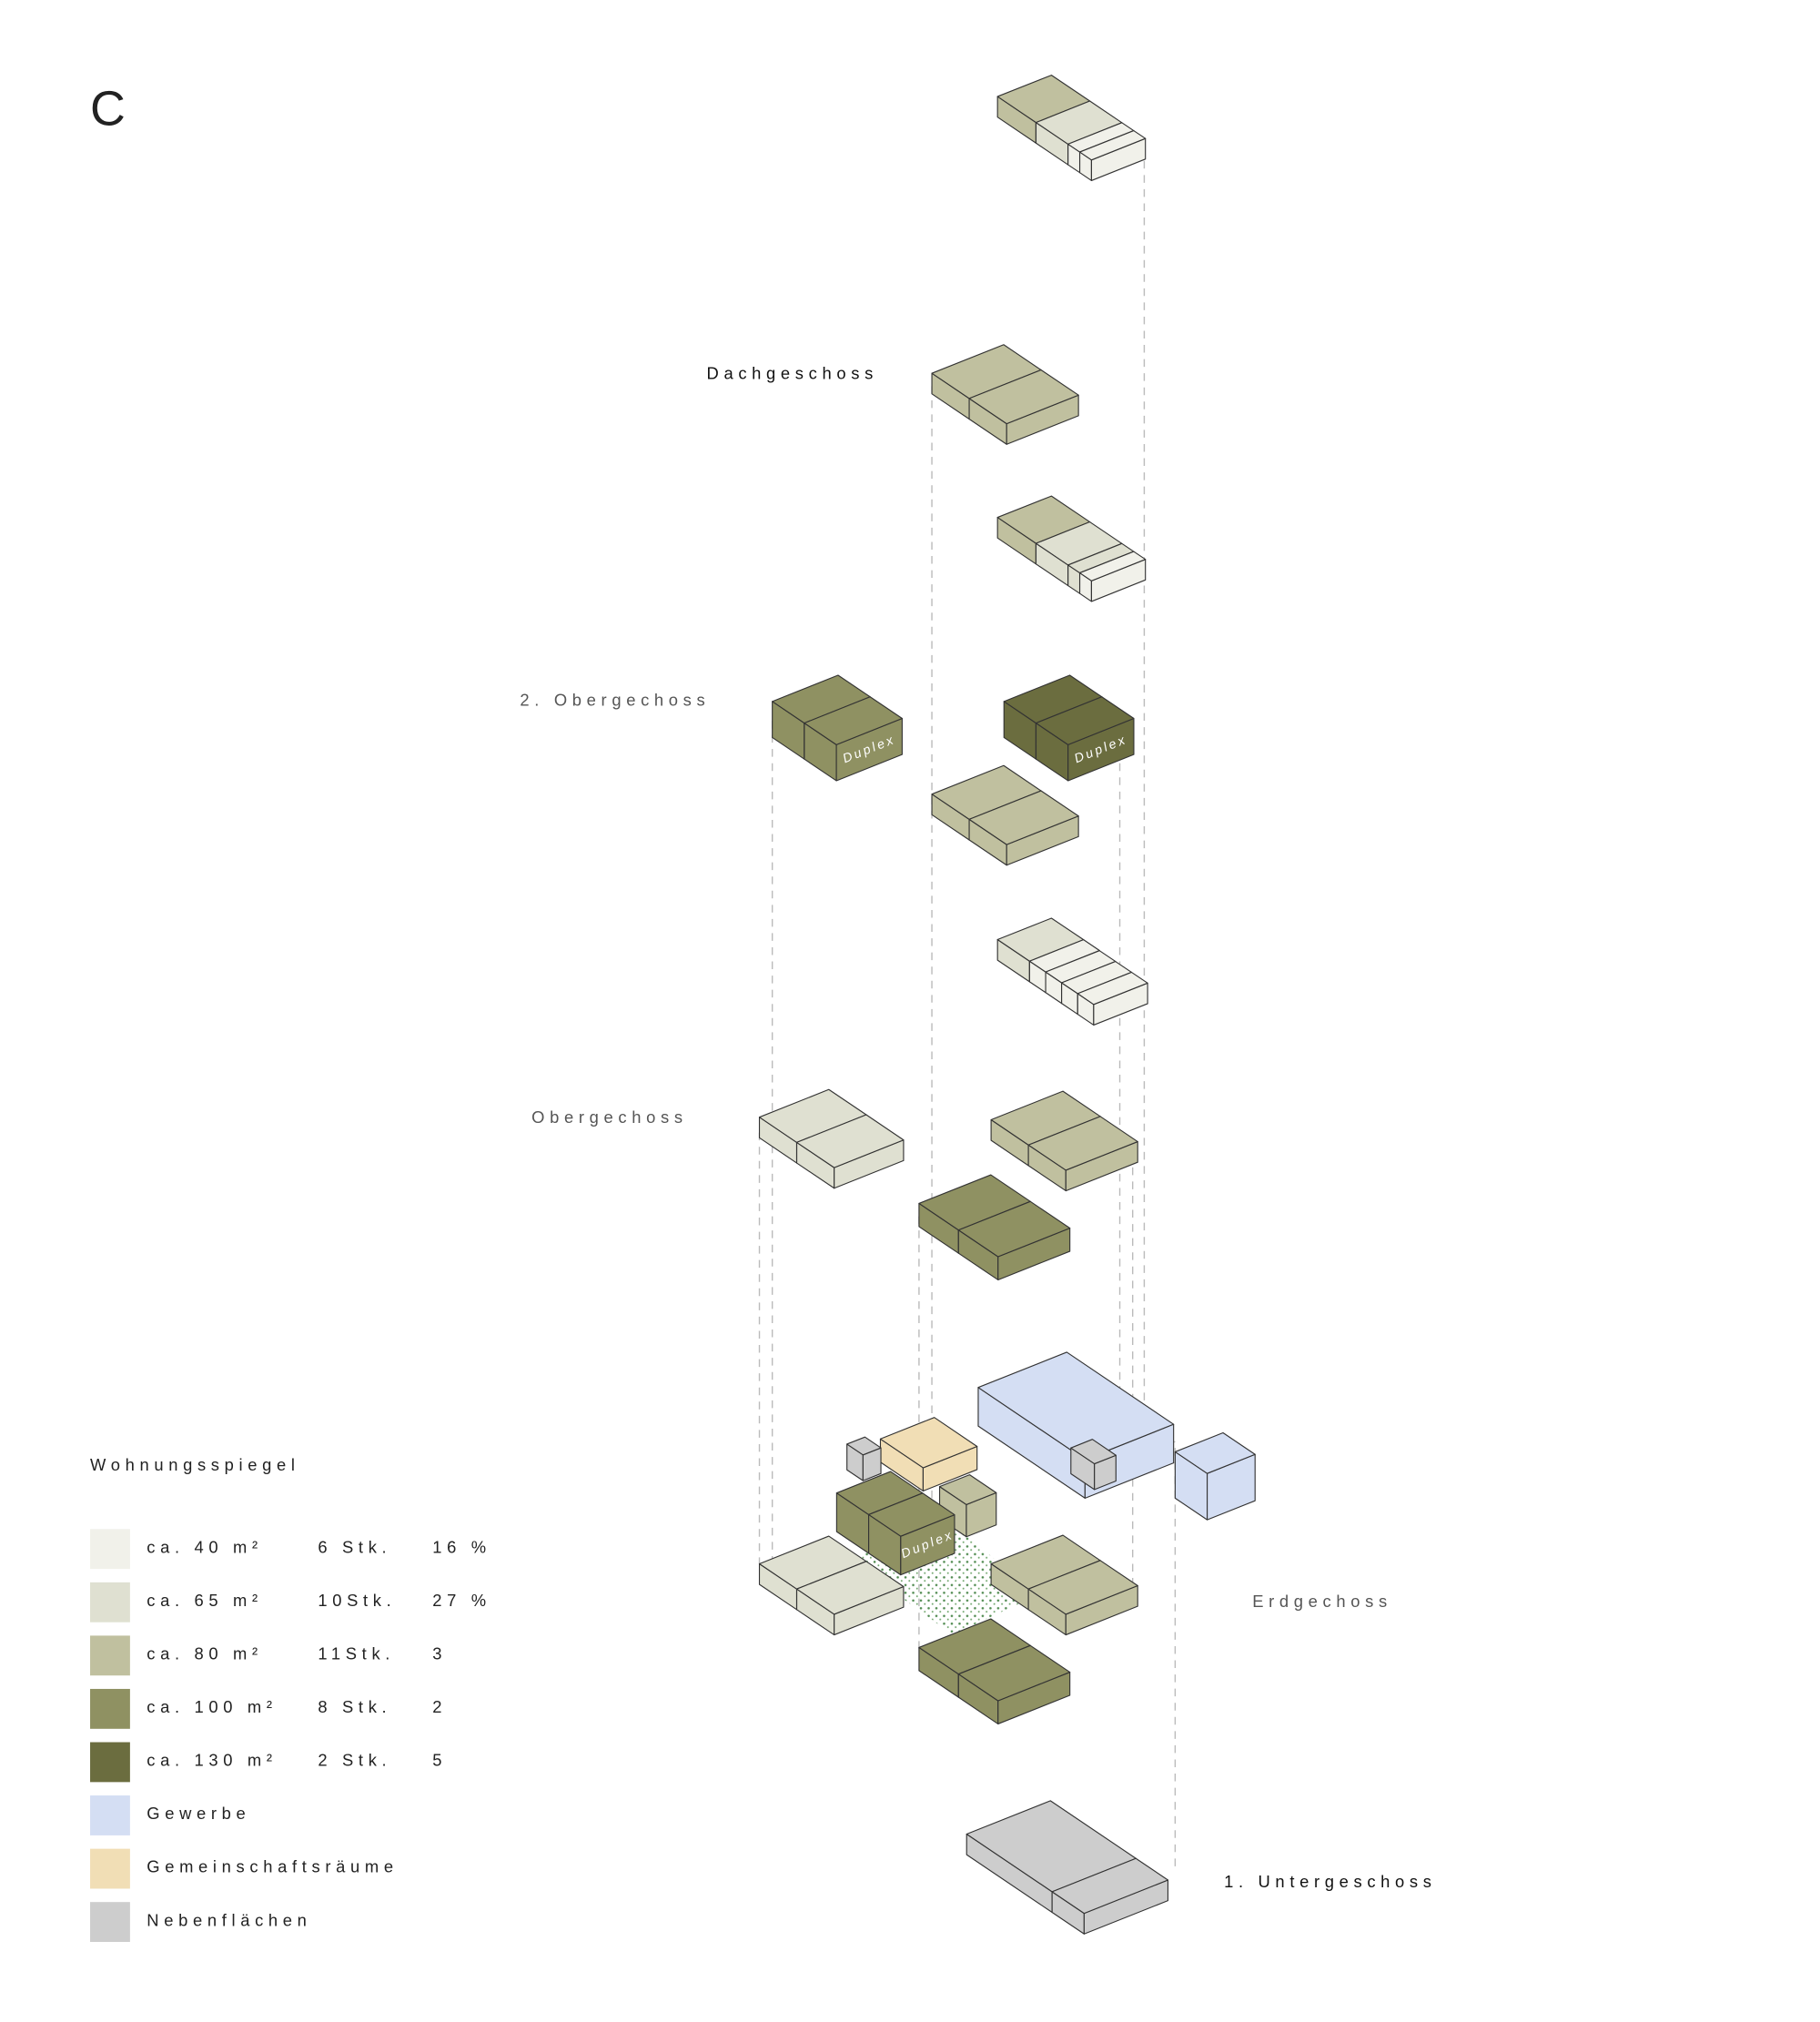 This screenshot has height=2022, width=1820. What do you see at coordinates (440, 1653) in the screenshot?
I see `legend-share: 3` at bounding box center [440, 1653].